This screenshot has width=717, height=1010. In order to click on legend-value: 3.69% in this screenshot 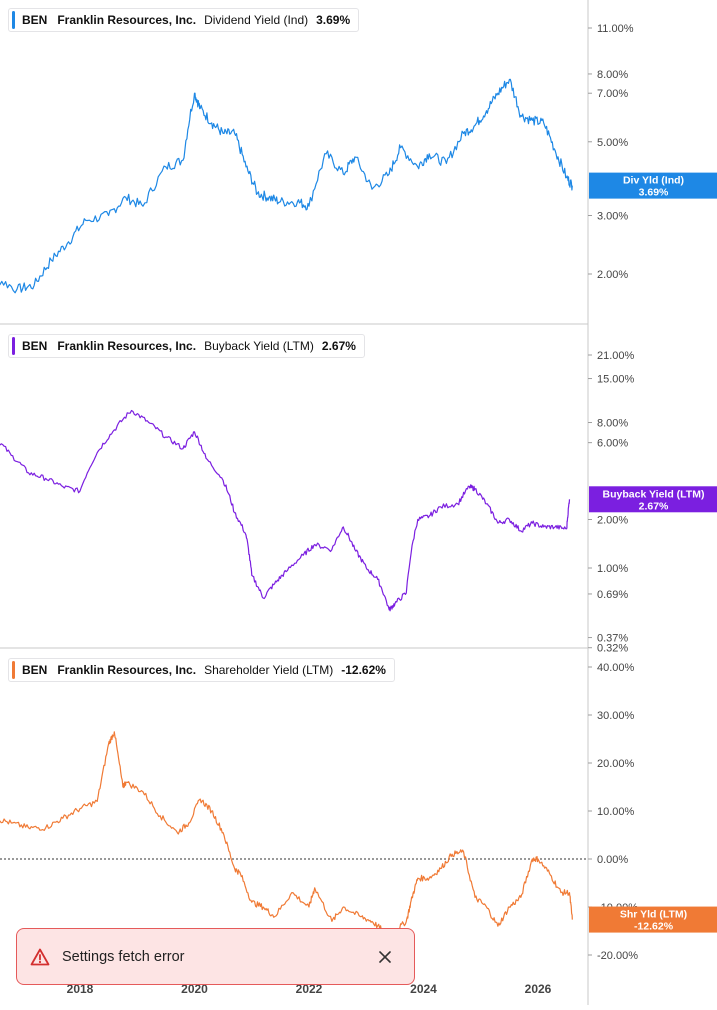, I will do `click(333, 20)`.